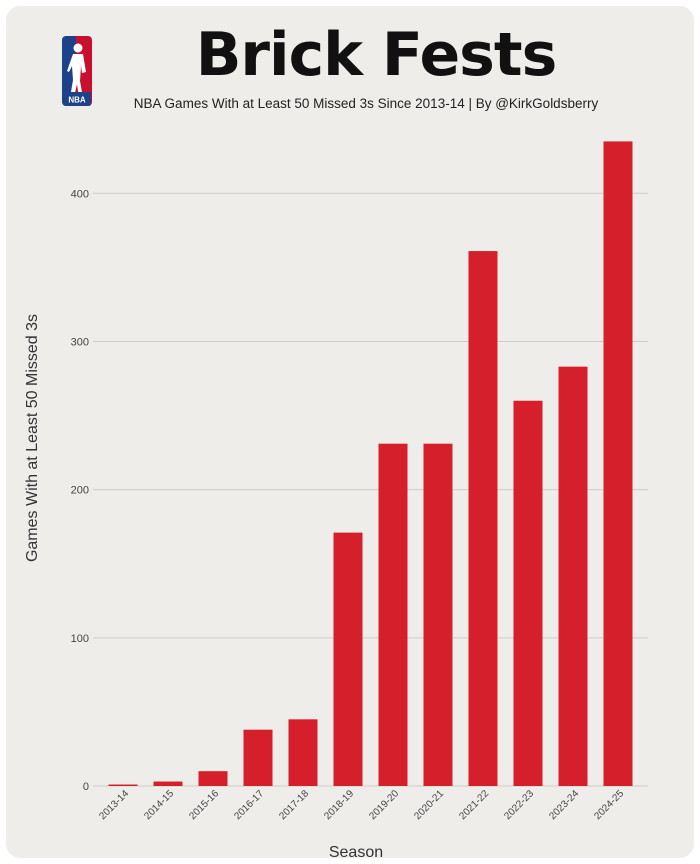  What do you see at coordinates (86, 787) in the screenshot?
I see `y-tick-label: 0` at bounding box center [86, 787].